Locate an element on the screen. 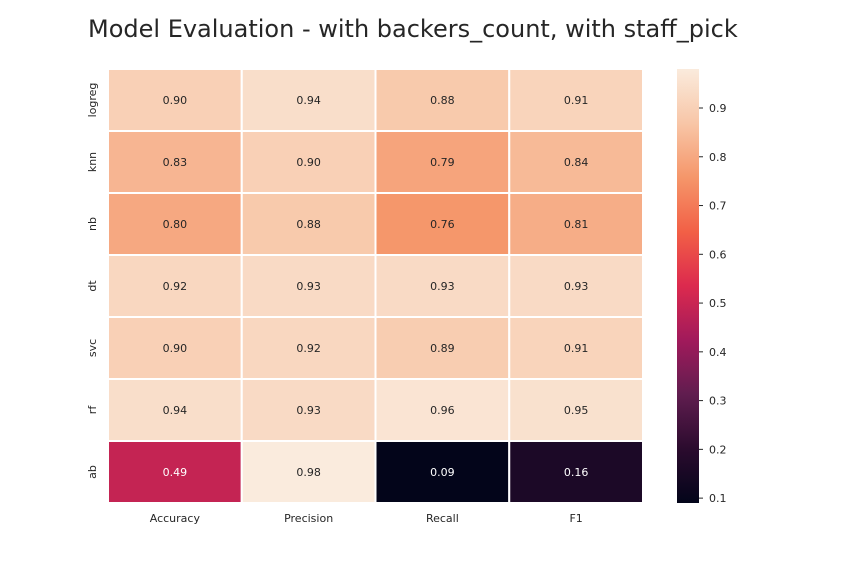  x-axis-tick-labels: Accuracy Precision Recall F1 is located at coordinates (366, 518).